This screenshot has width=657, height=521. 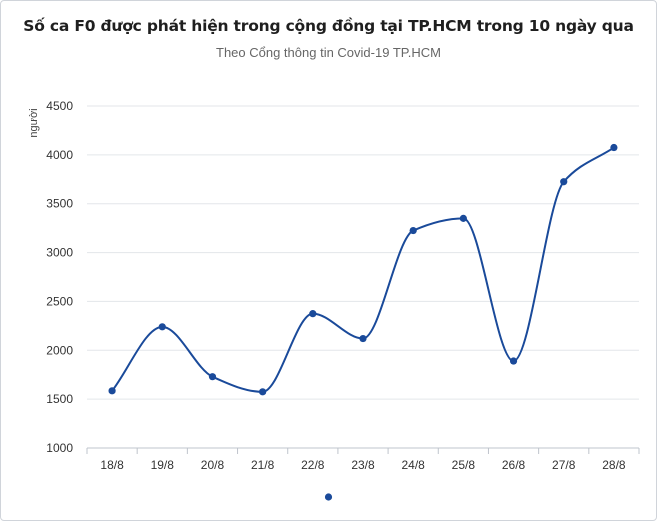 I want to click on x-tick-label: 25/8, so click(x=464, y=465).